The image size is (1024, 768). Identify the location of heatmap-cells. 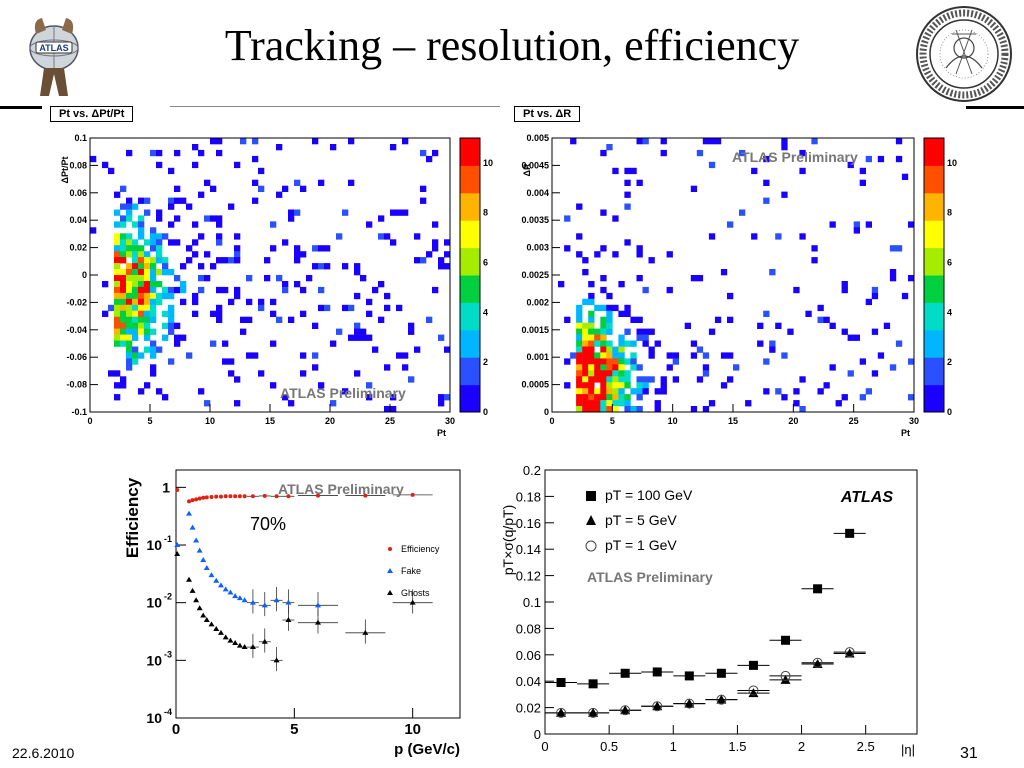
(736, 275).